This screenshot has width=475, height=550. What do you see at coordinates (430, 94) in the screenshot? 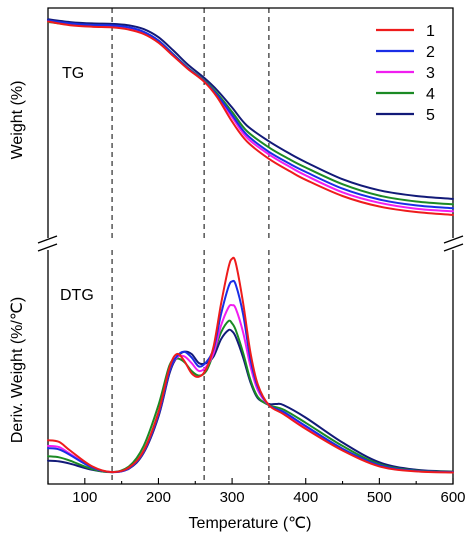
I see `legend-label-4: 4` at bounding box center [430, 94].